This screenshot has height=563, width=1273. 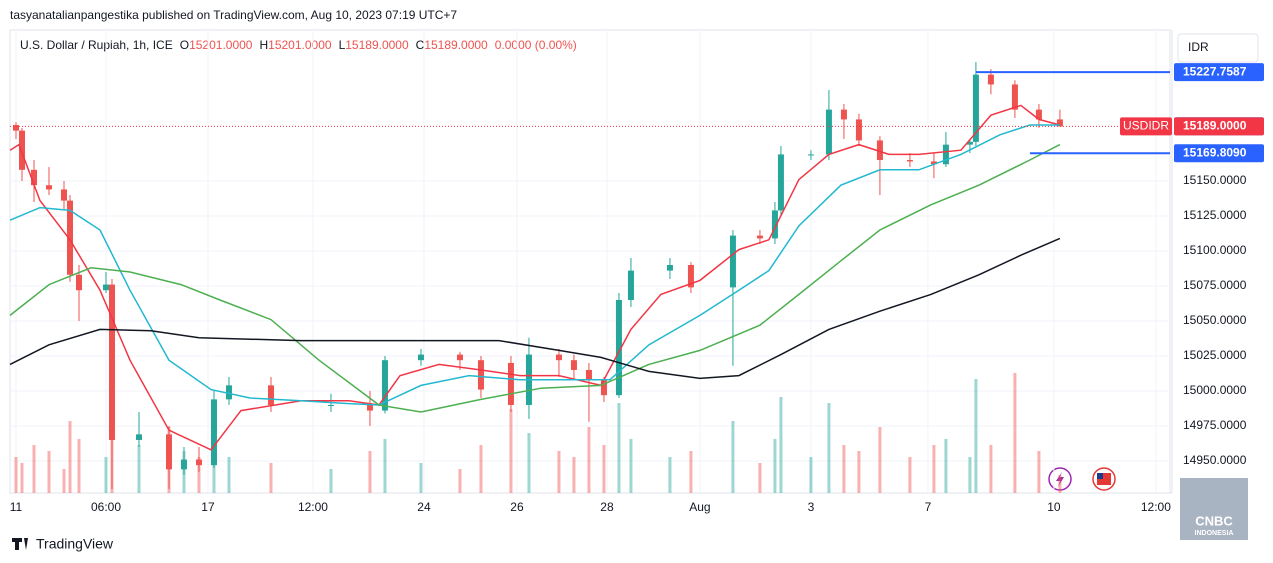 What do you see at coordinates (1215, 250) in the screenshot?
I see `y-tick-label: 15100.0000` at bounding box center [1215, 250].